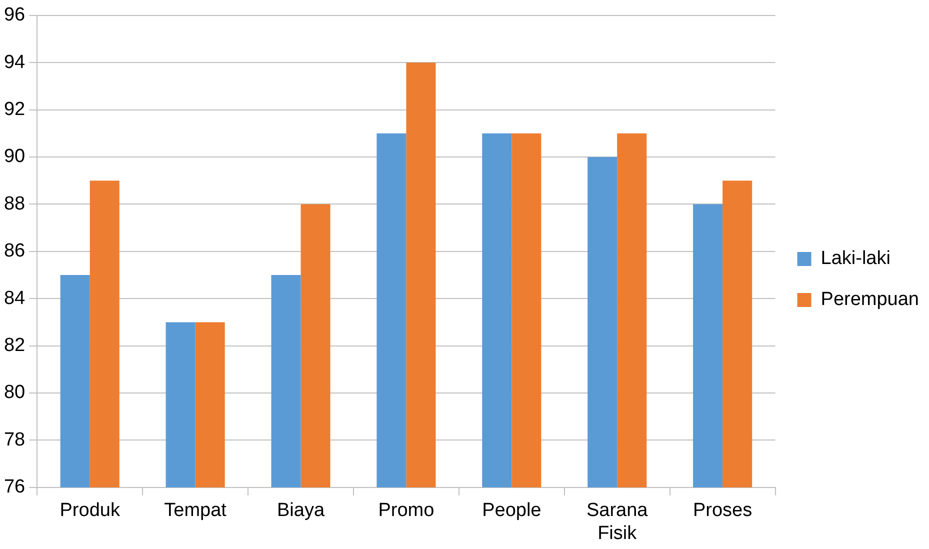 The image size is (929, 549). Describe the element at coordinates (15, 157) in the screenshot. I see `y-tick-label: 90` at that location.